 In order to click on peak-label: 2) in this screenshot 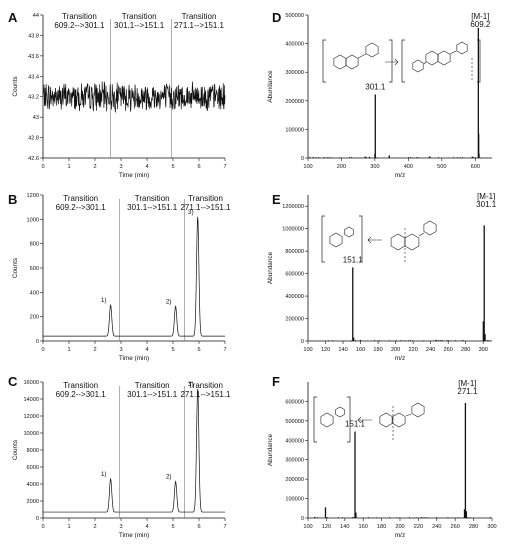, I will do `click(169, 301)`.